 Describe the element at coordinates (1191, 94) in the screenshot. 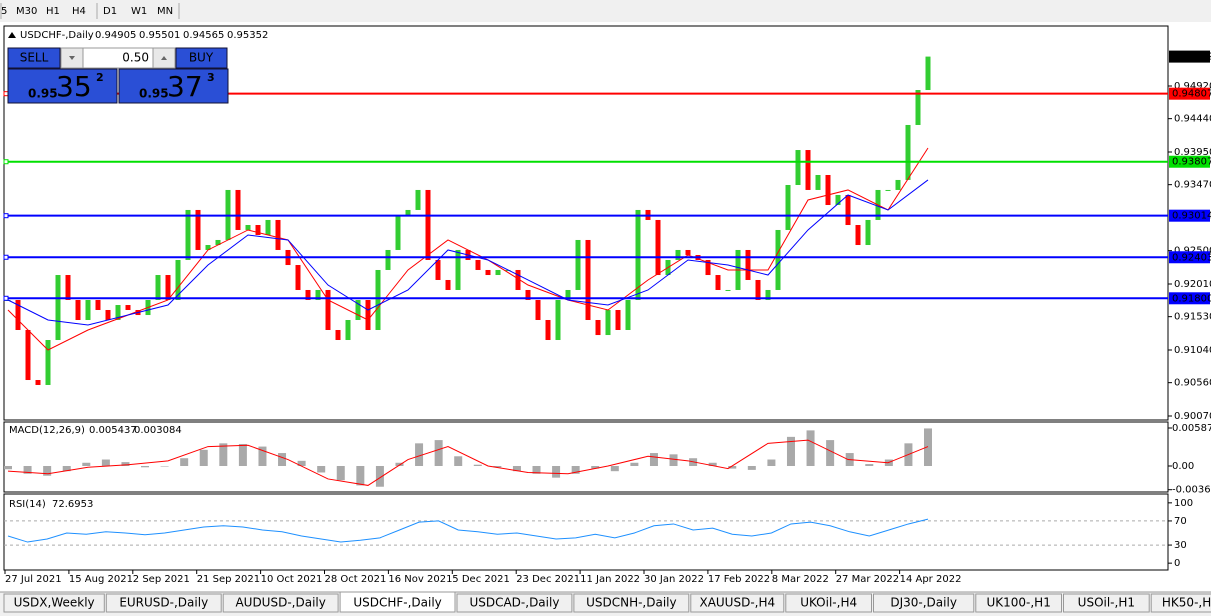

I see `level-label: 0.94807` at that location.